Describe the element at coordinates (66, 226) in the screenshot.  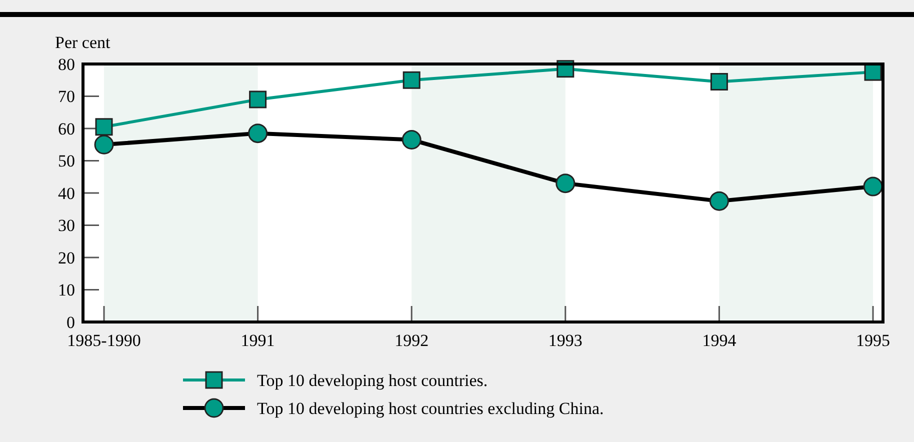
I see `y-tick-label: 30` at that location.